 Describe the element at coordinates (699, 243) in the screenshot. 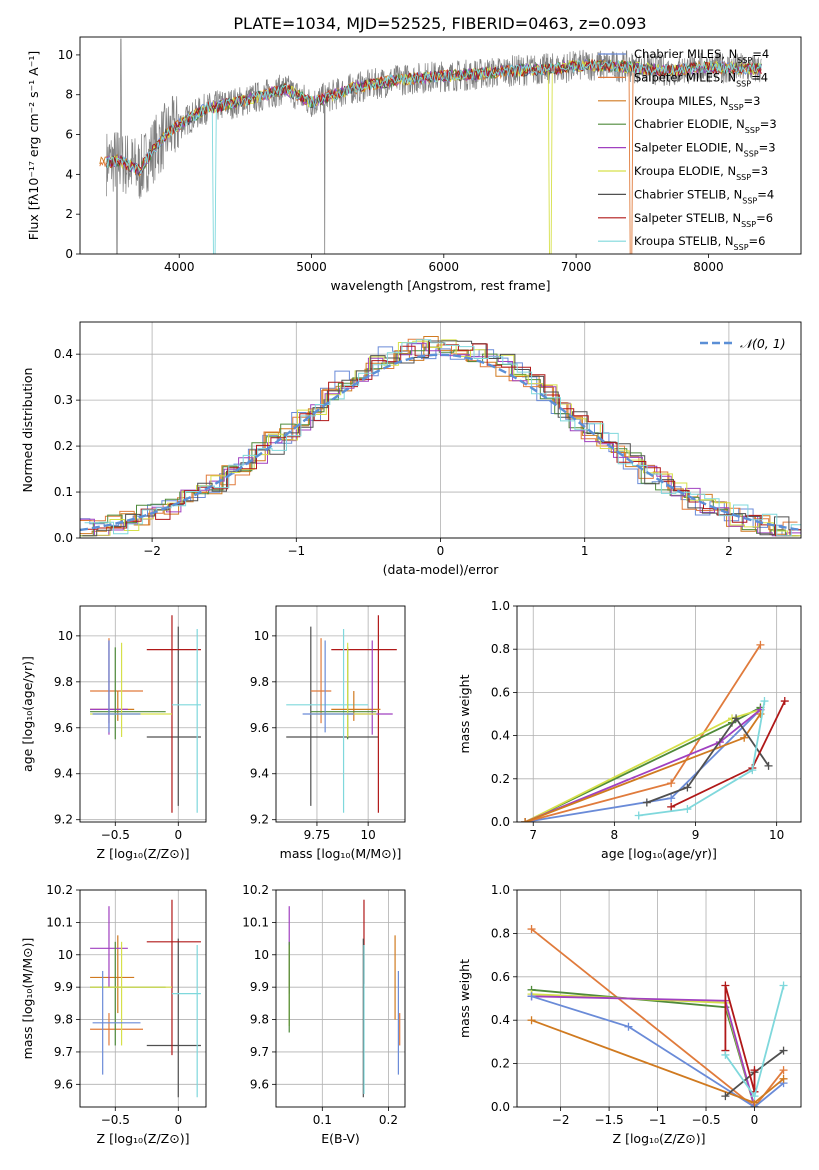

I see `legend-label: Kroupa STELIB, NSSP=6` at that location.